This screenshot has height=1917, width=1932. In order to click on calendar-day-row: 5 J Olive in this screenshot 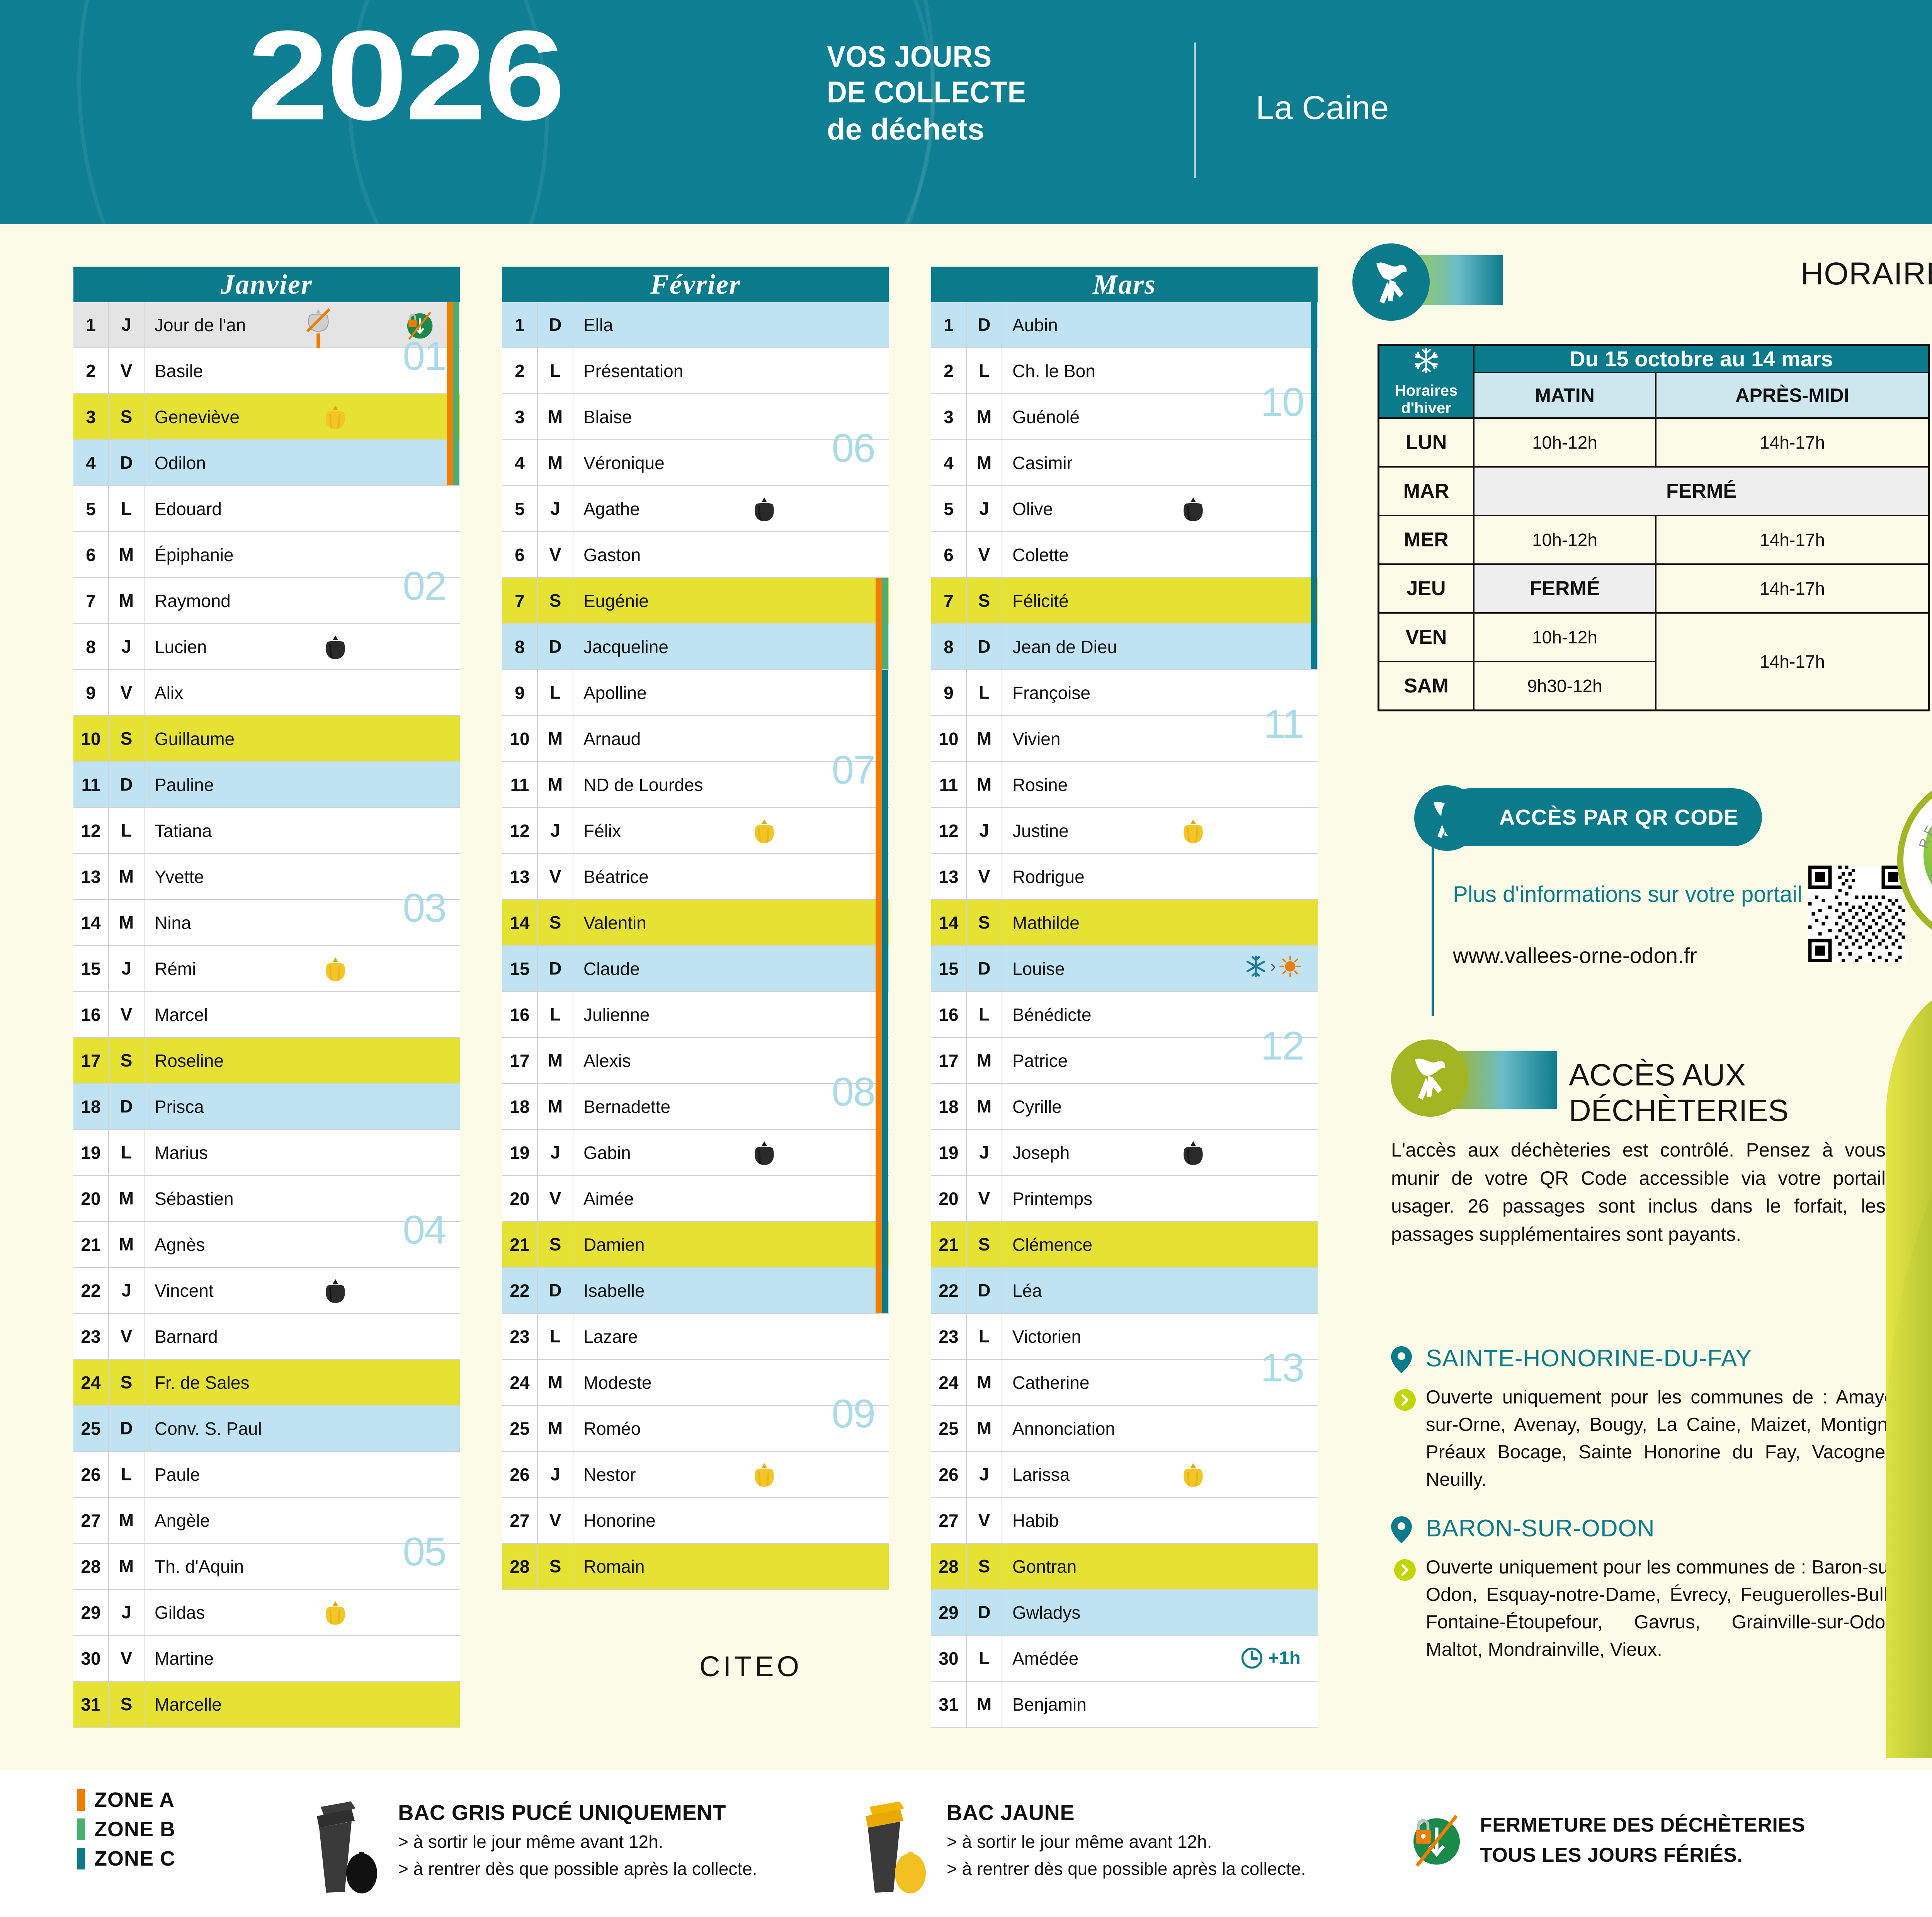, I will do `click(1125, 509)`.